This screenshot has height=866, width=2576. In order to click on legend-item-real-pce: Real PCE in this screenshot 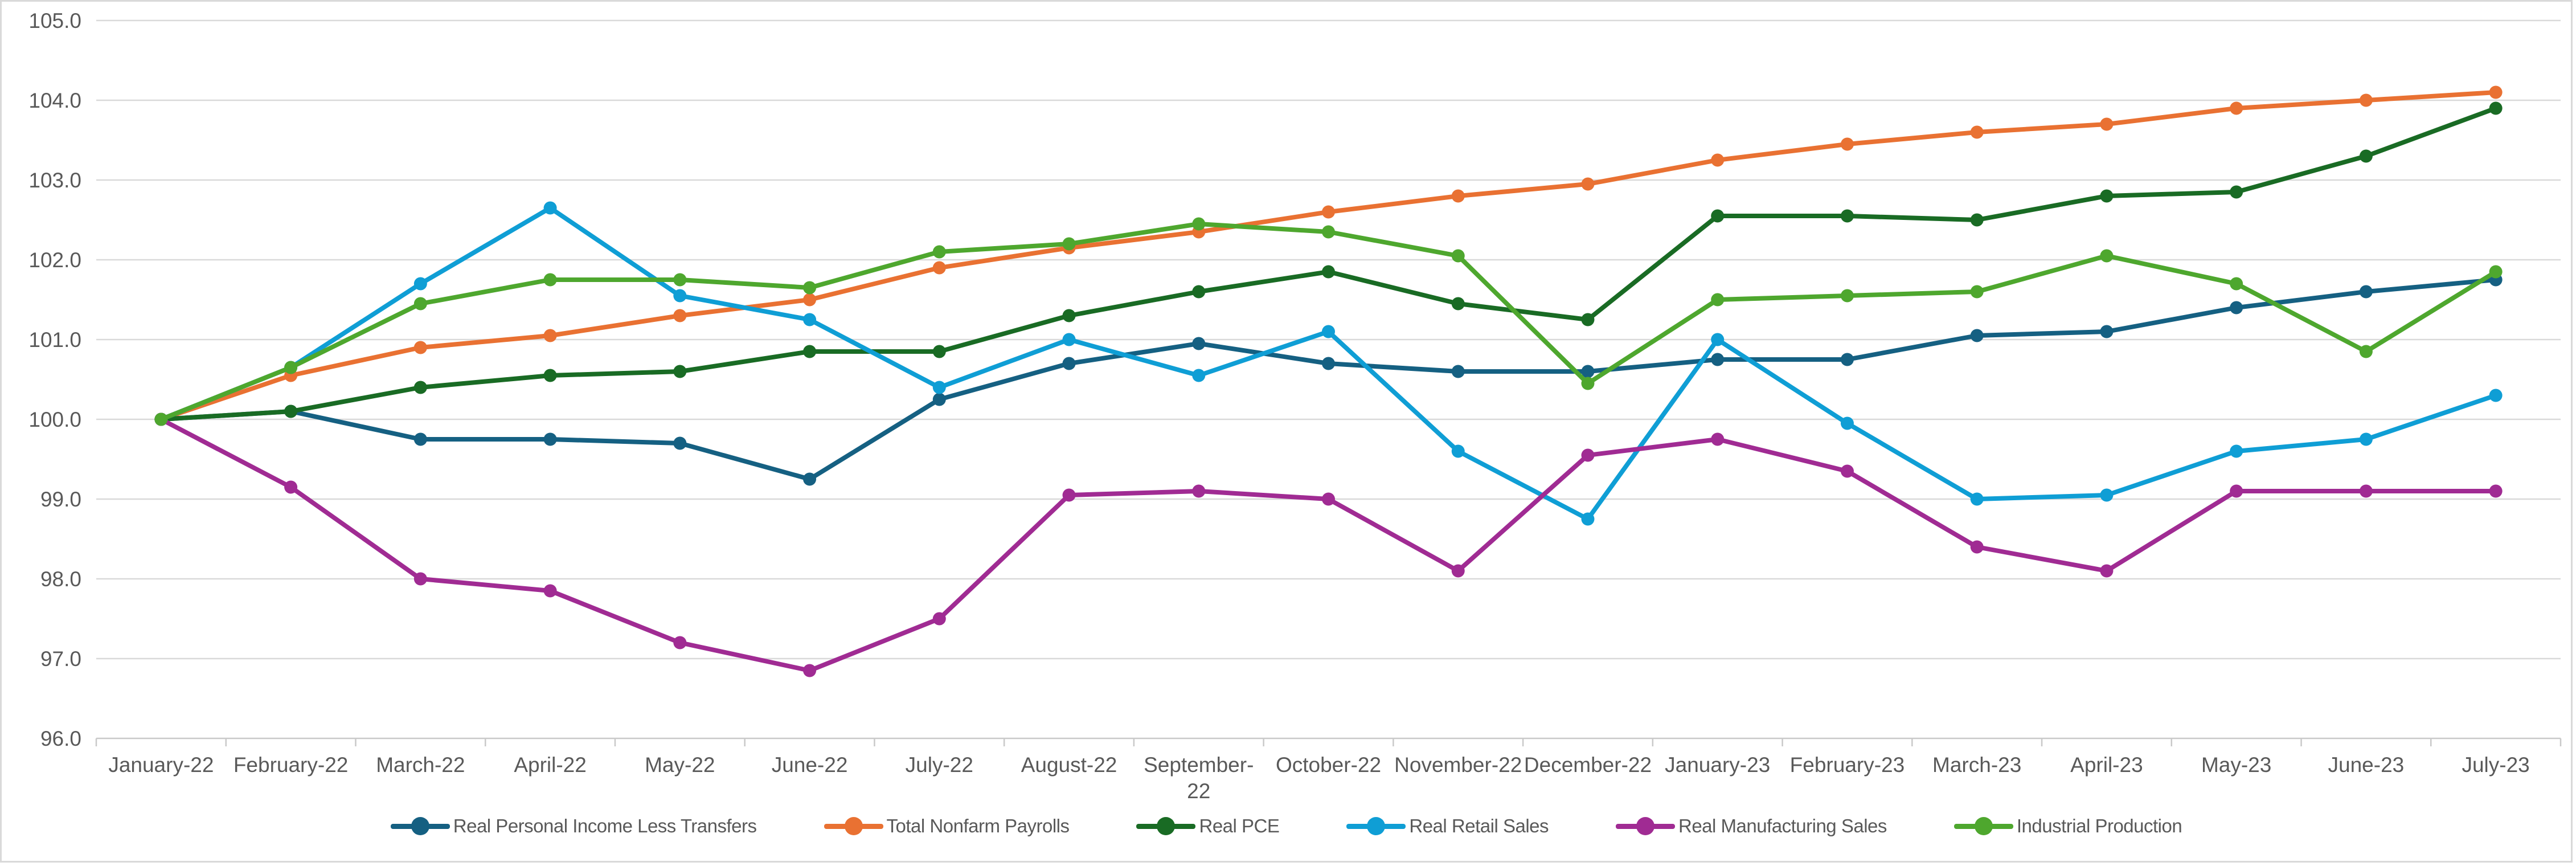, I will do `click(1208, 826)`.